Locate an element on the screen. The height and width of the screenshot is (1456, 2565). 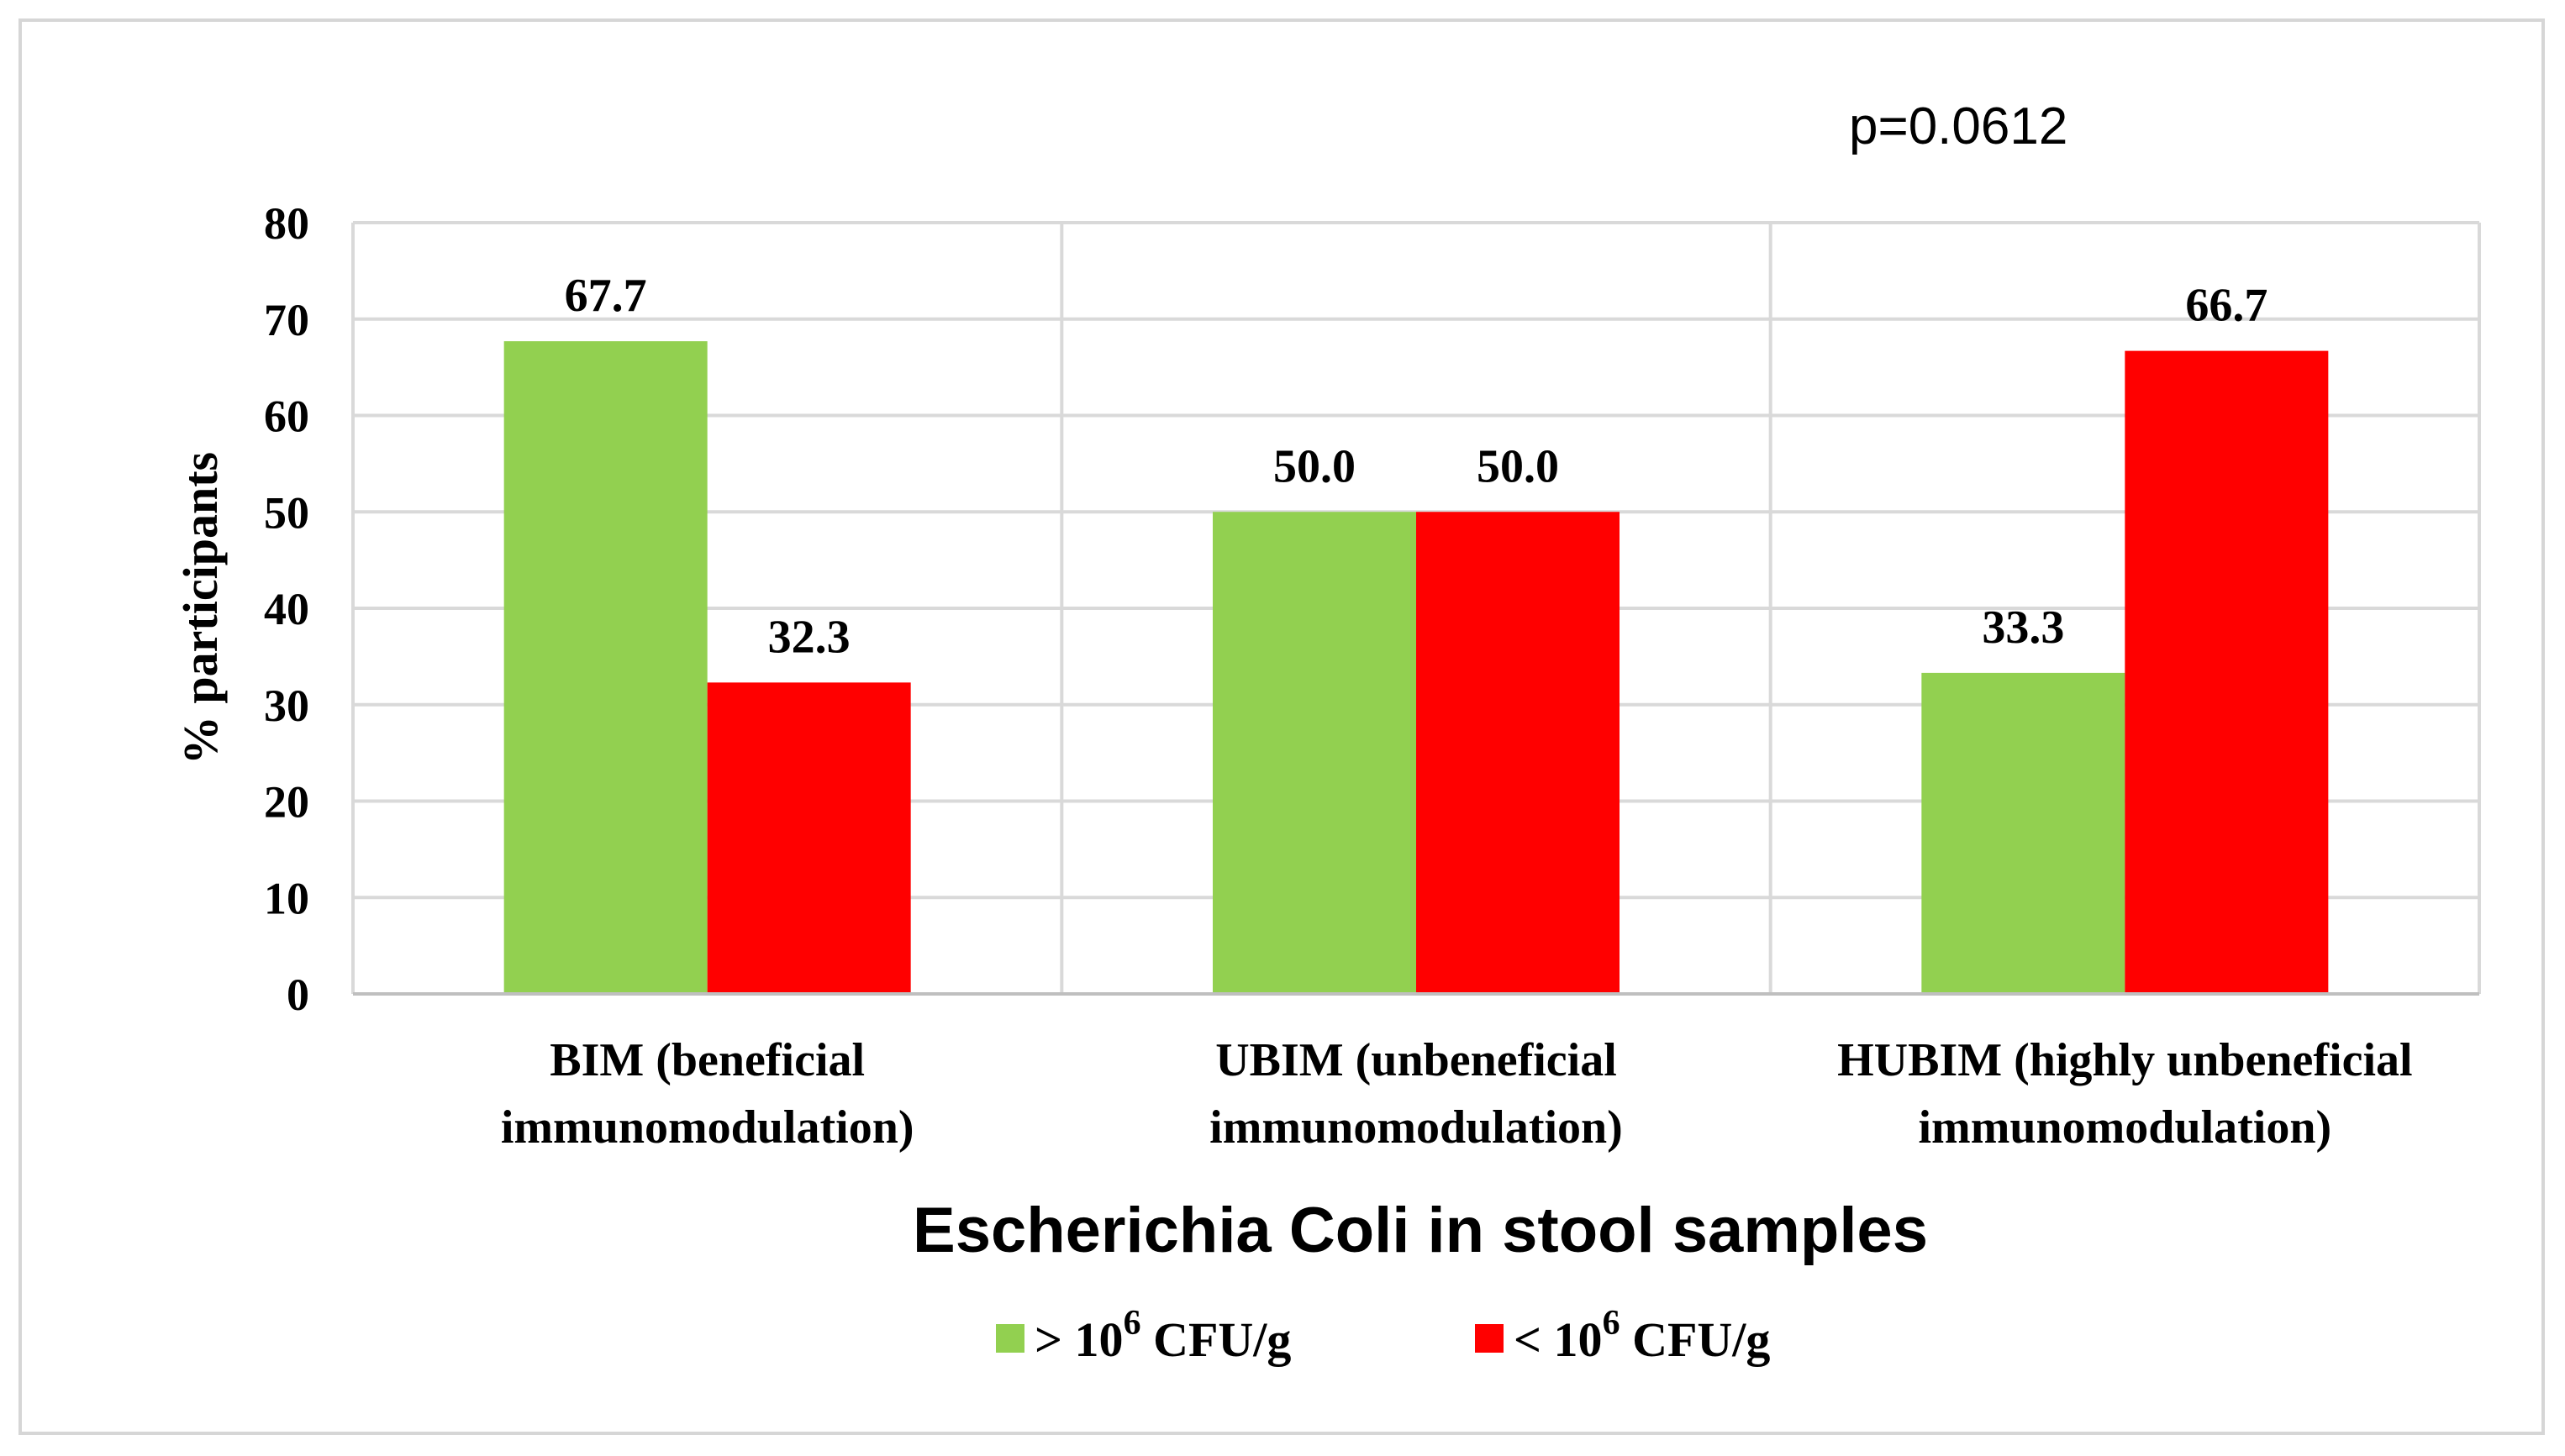
legend-label-base: < 10 is located at coordinates (1558, 1339).